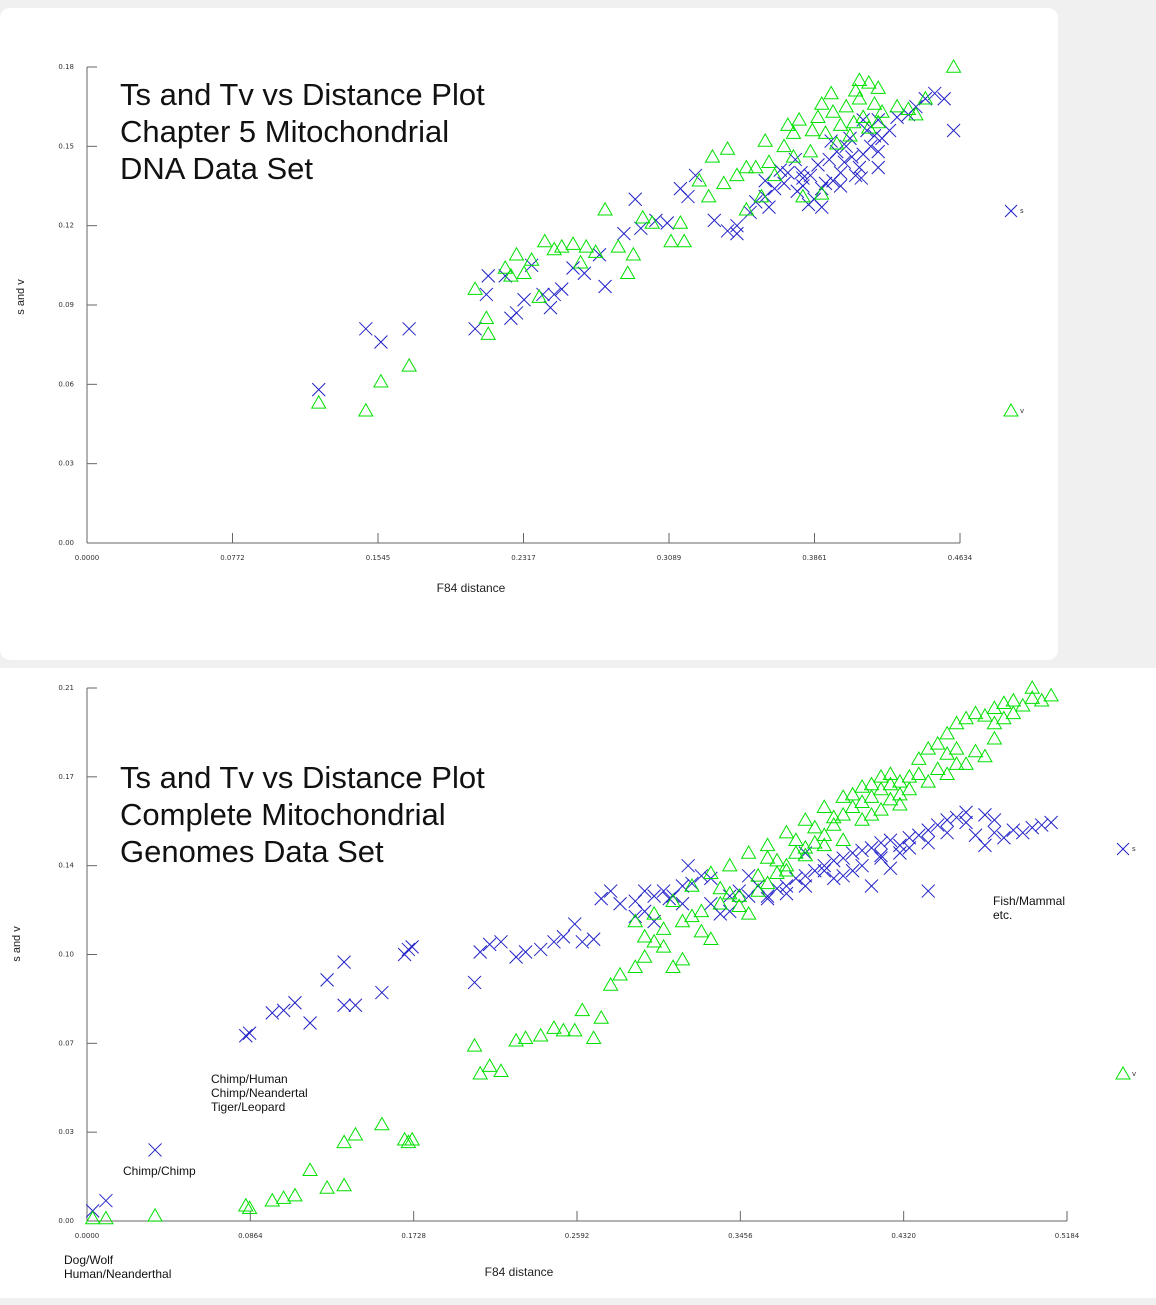 Image resolution: width=1156 pixels, height=1305 pixels. I want to click on x-tick-label: 0.4634, so click(960, 558).